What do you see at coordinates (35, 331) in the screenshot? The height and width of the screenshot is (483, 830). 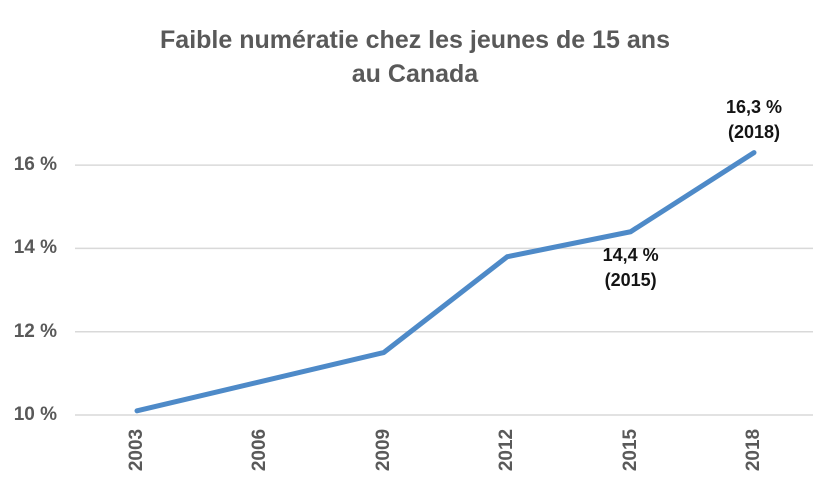 I see `y-tick-label: 12 %` at bounding box center [35, 331].